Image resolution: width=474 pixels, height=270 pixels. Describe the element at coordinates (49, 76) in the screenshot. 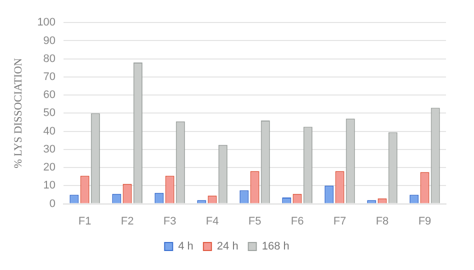

I see `y-tick-label: 70` at that location.